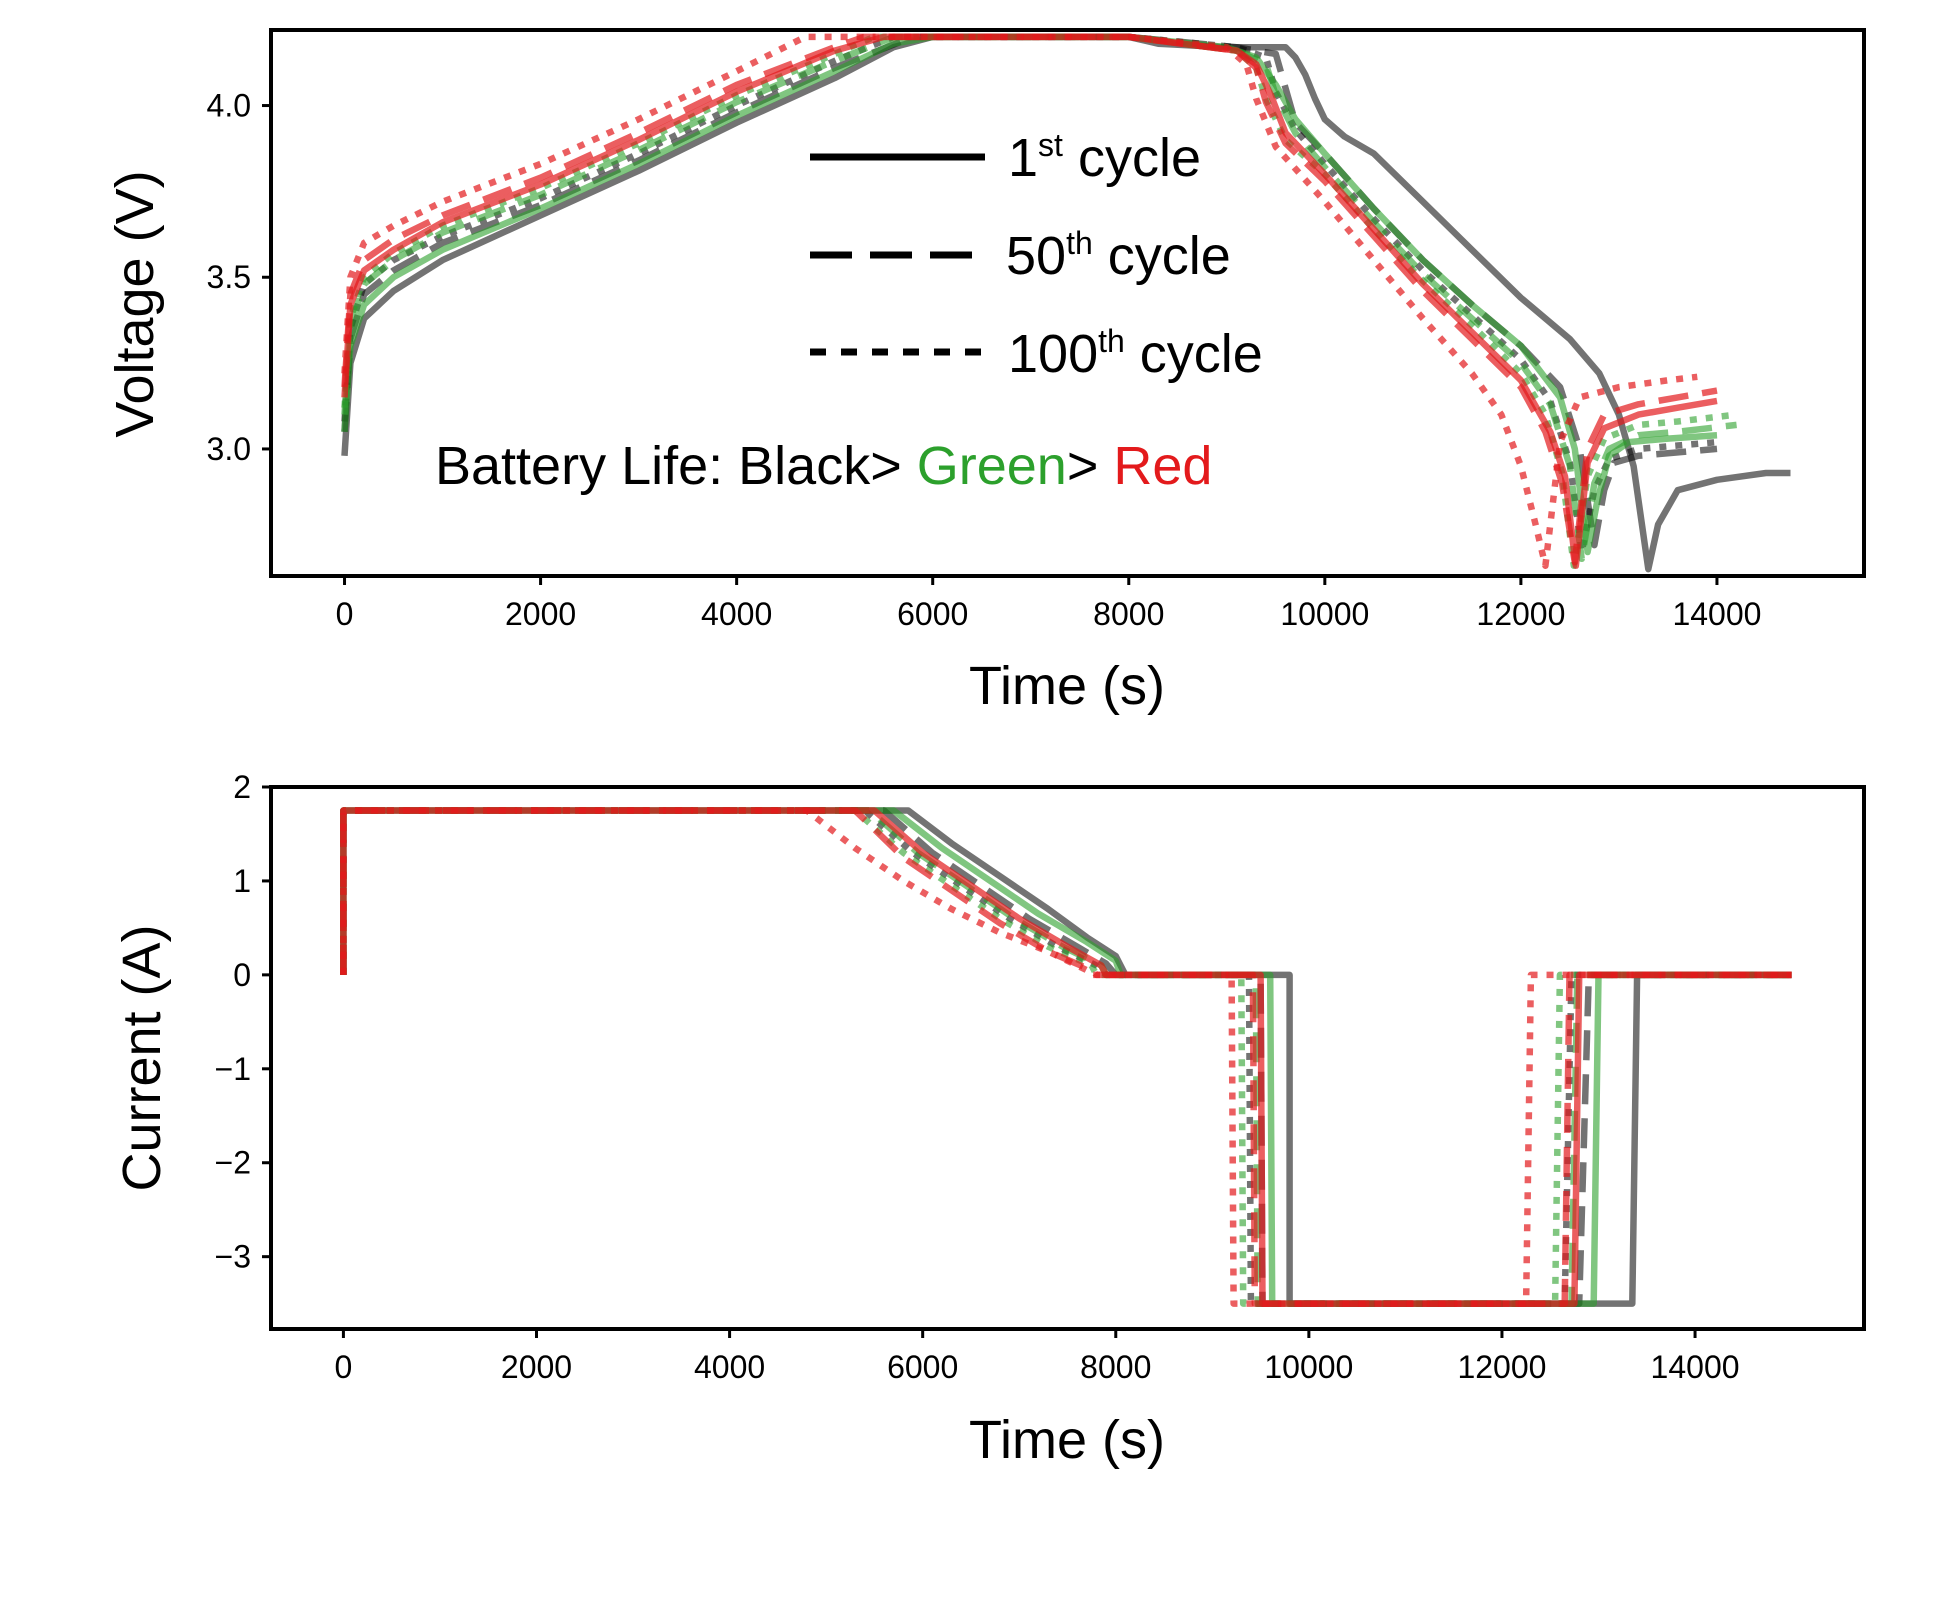 The height and width of the screenshot is (1612, 1956). I want to click on voltage-x-axis-label: Time (s), so click(1067, 686).